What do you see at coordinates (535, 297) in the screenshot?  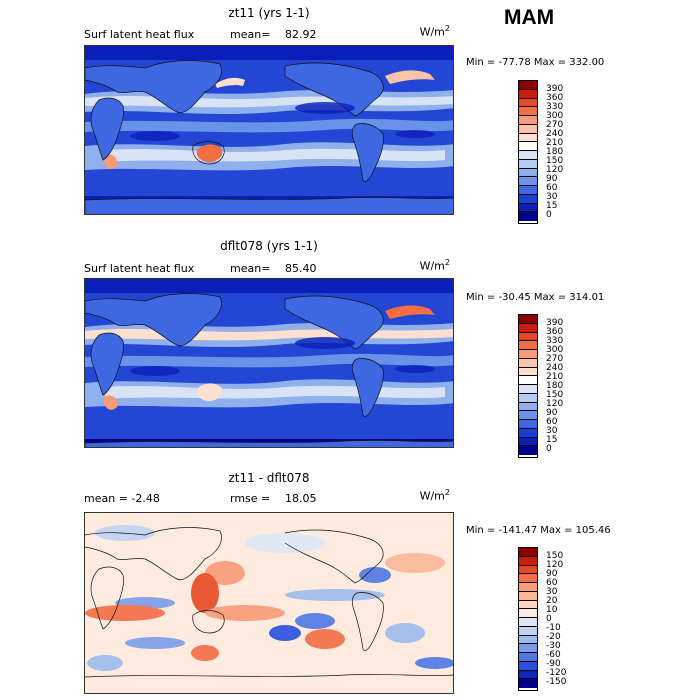 I see `panel2-minmax: Min = -30.45 Max = 314.01` at bounding box center [535, 297].